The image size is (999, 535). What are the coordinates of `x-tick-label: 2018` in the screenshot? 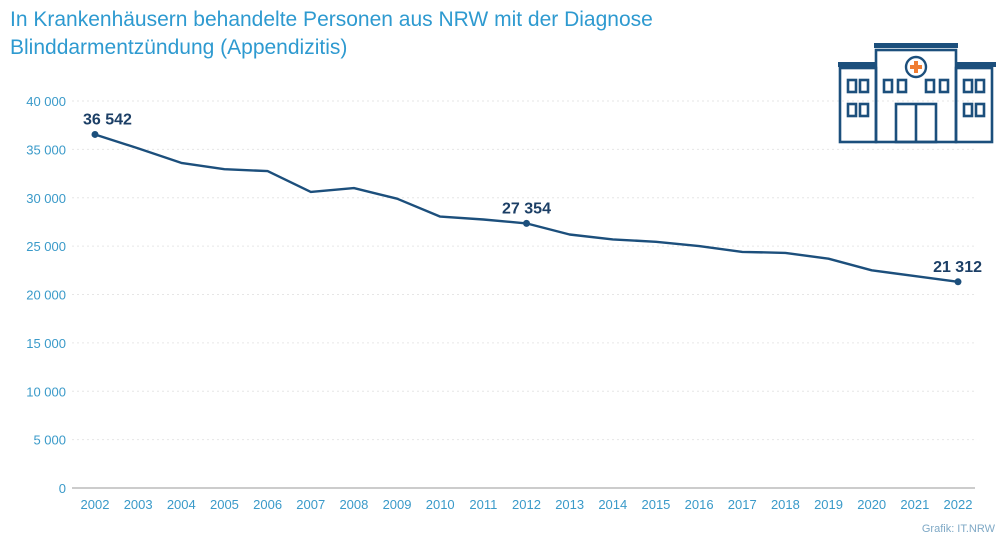 It's located at (785, 504).